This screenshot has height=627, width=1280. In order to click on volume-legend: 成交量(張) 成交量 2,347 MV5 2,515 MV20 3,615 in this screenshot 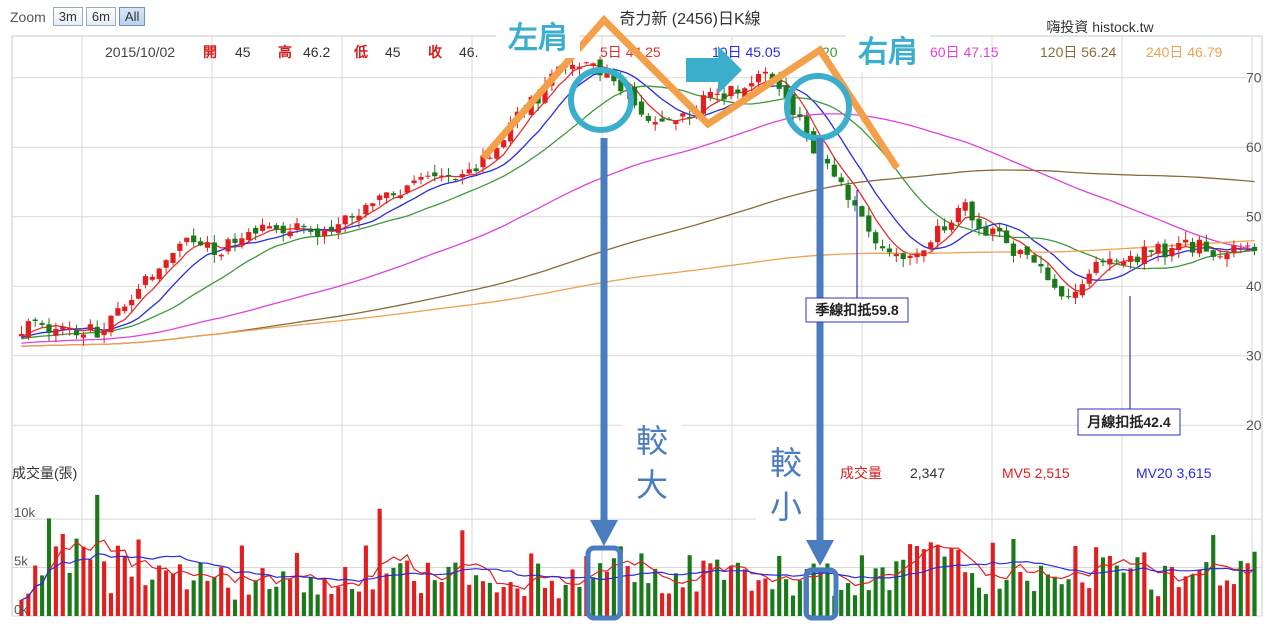, I will do `click(612, 473)`.